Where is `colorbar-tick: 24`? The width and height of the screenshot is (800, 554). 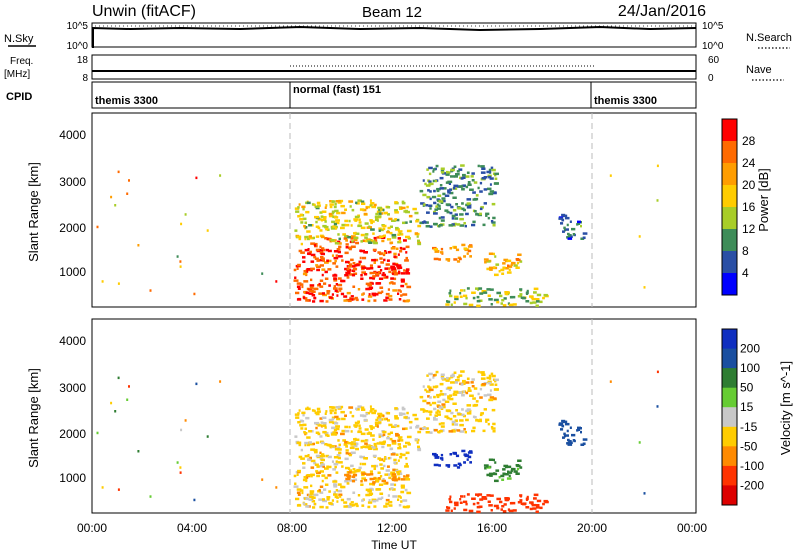 colorbar-tick: 24 is located at coordinates (749, 163).